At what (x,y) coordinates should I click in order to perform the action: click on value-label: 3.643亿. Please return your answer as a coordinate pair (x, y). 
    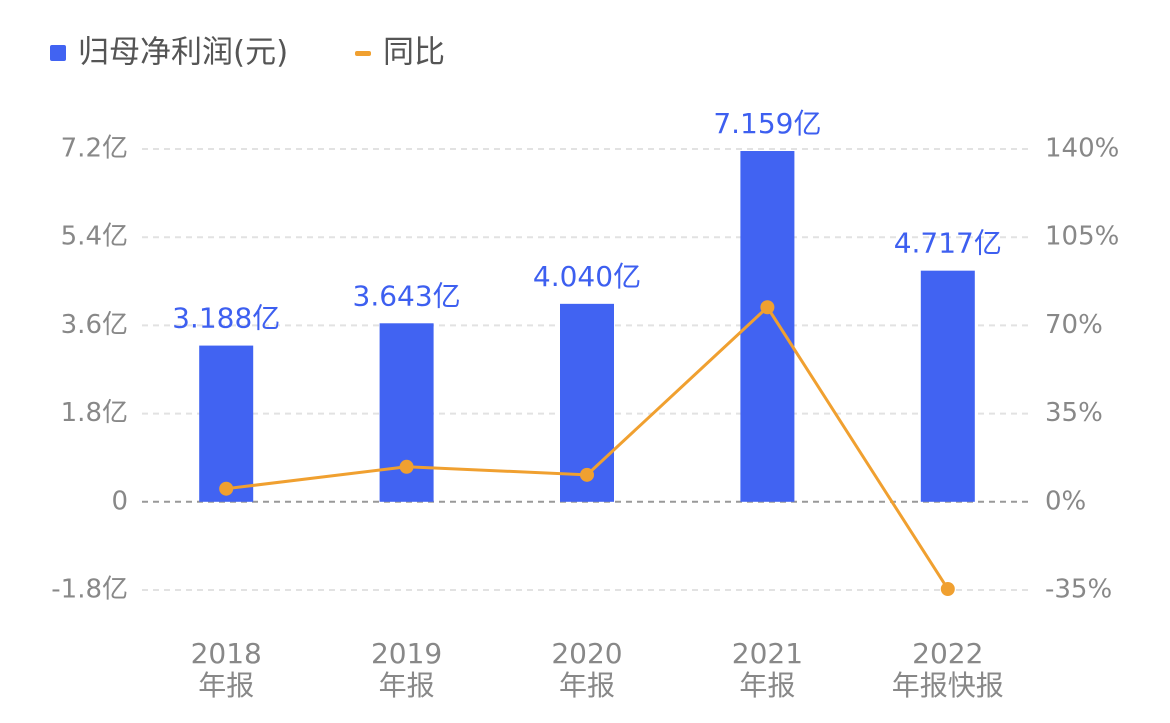
    Looking at the image, I should click on (407, 295).